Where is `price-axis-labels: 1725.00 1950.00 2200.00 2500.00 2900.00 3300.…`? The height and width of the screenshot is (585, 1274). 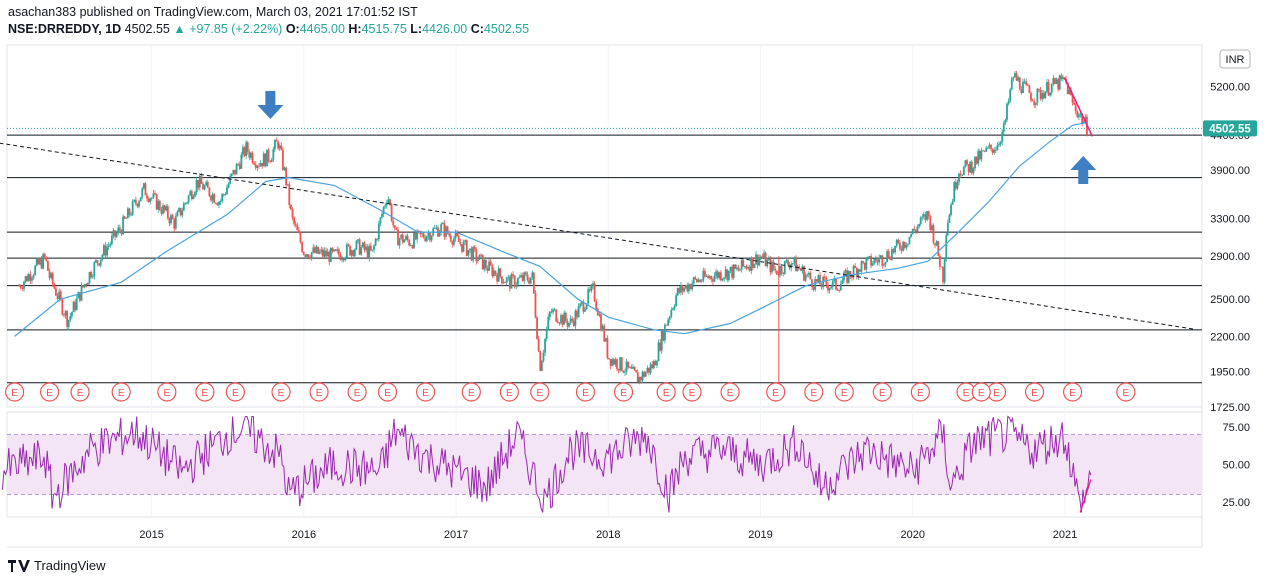 price-axis-labels: 1725.00 1950.00 2200.00 2500.00 2900.00 3300.… is located at coordinates (1230, 248).